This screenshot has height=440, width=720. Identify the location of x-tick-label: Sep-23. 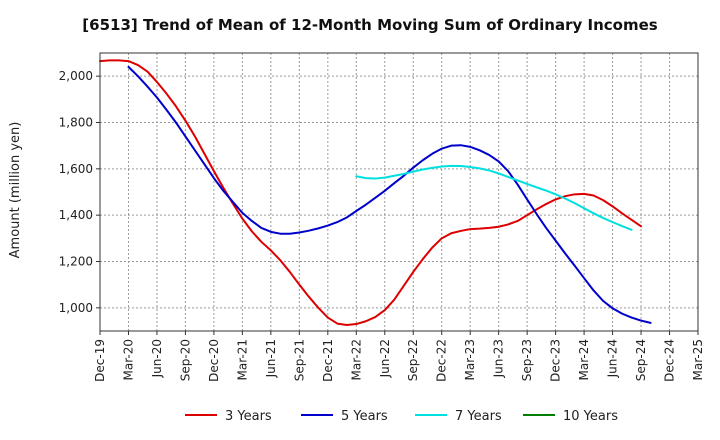
(527, 360).